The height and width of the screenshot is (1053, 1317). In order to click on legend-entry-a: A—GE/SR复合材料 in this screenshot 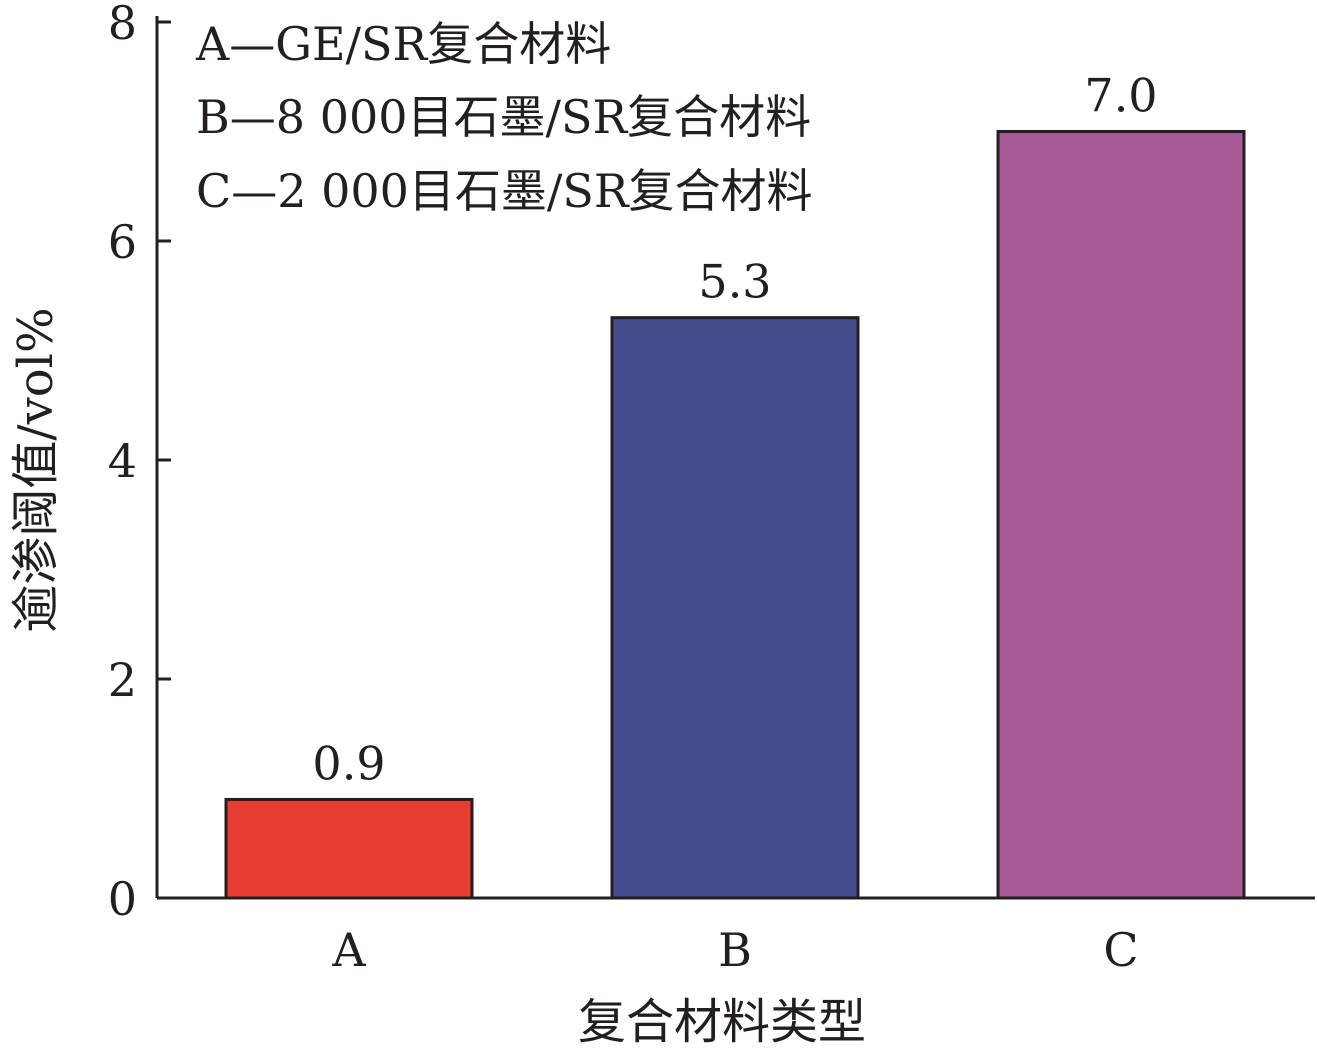, I will do `click(403, 44)`.